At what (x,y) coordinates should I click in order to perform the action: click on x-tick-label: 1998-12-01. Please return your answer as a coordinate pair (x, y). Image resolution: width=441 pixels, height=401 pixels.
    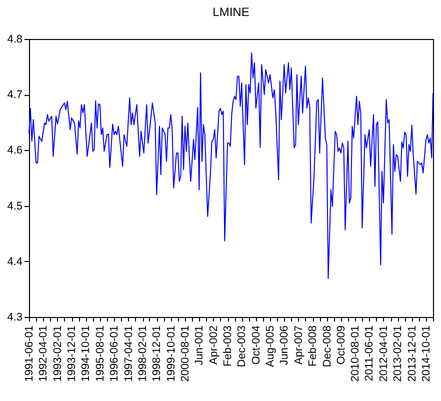
    Looking at the image, I should click on (157, 354).